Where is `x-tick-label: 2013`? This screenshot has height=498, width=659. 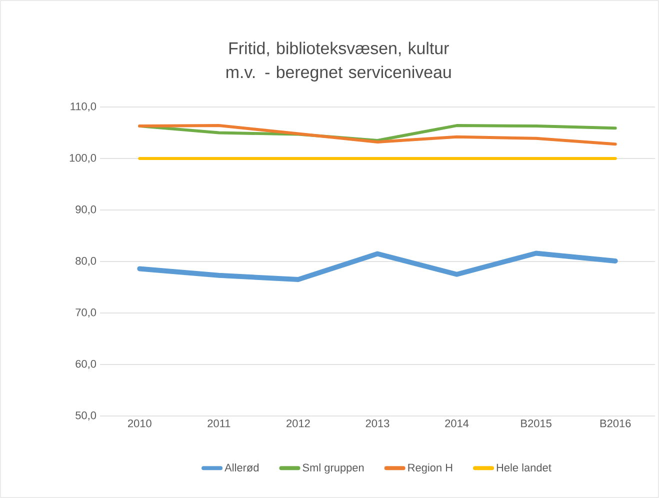 x-tick-label: 2013 is located at coordinates (378, 424).